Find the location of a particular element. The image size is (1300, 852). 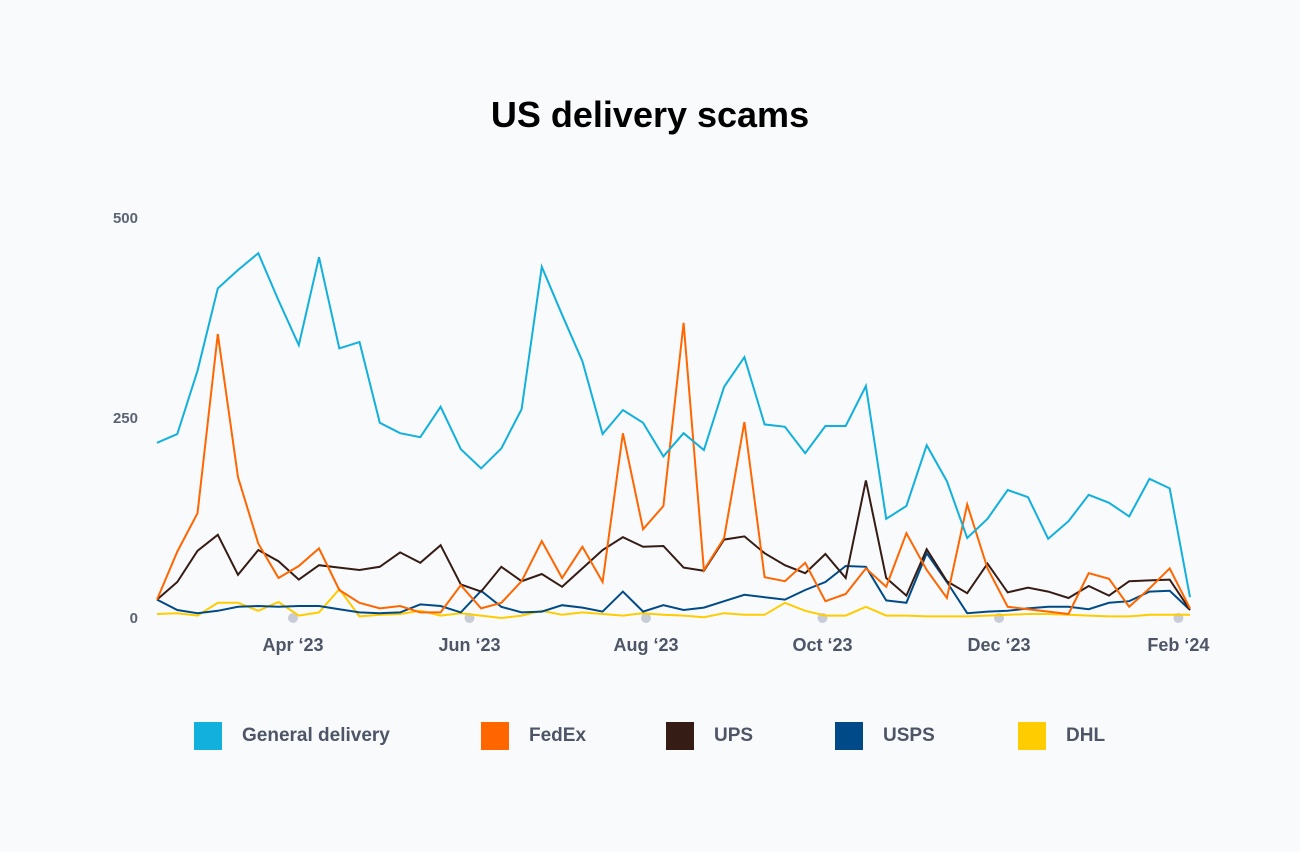

series-line-ups is located at coordinates (673, 545).